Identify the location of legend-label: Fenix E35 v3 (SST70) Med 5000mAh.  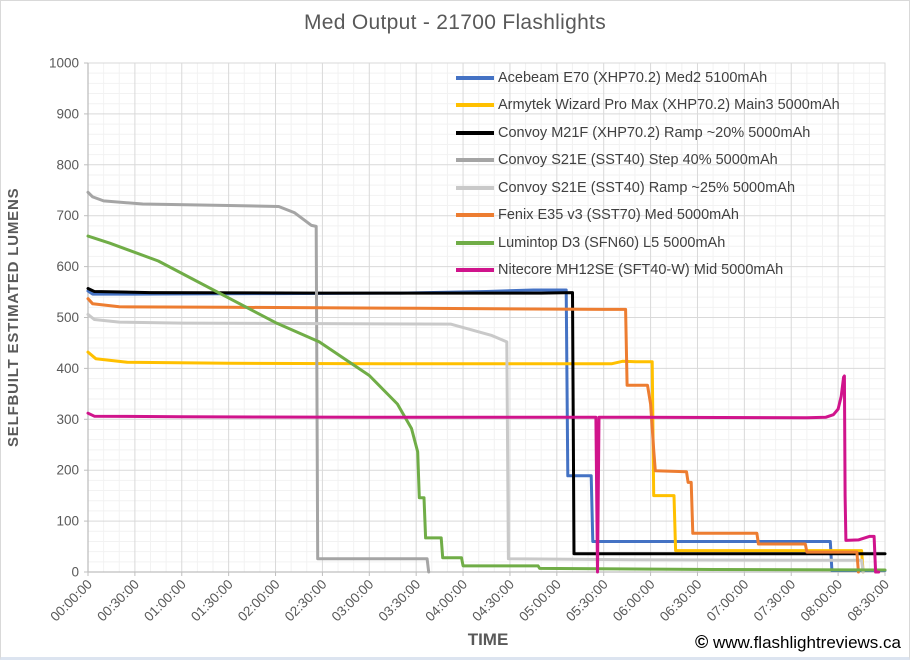
(618, 215).